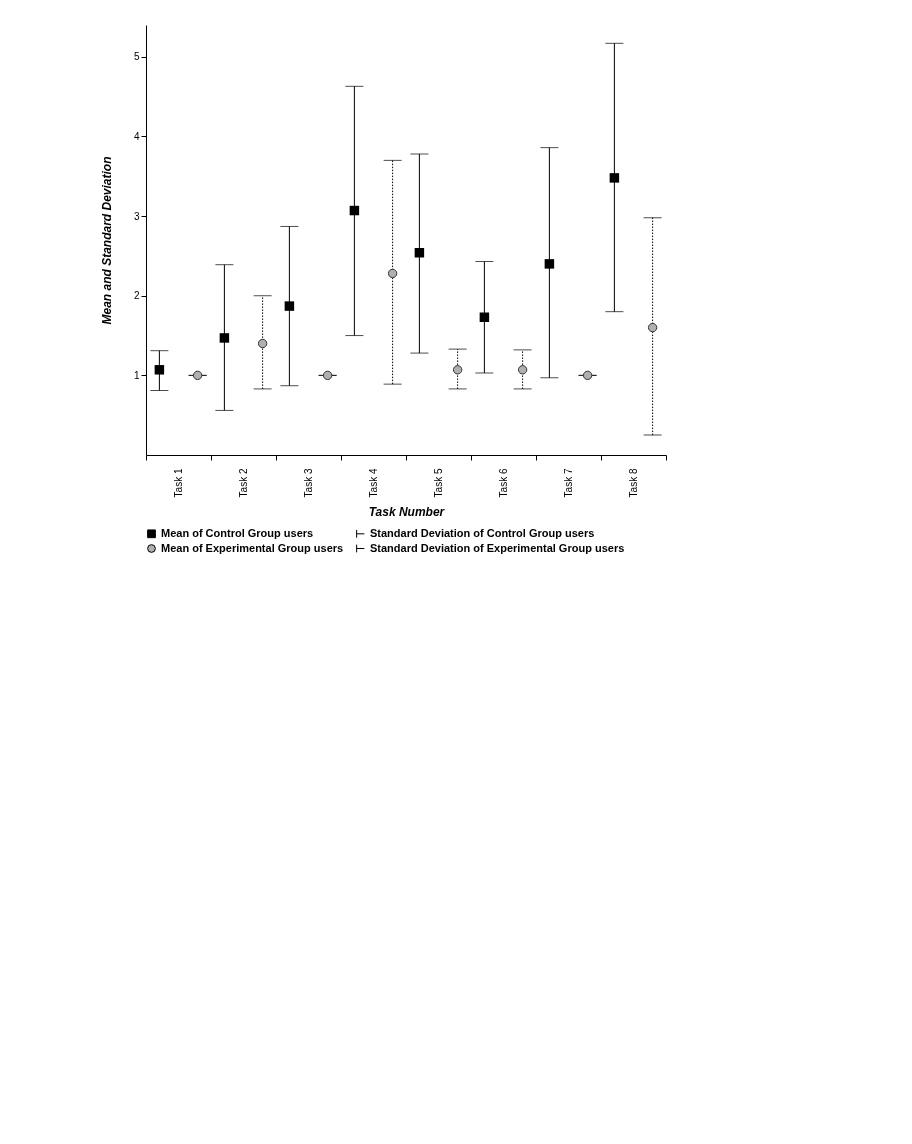  I want to click on y-axis-title: Mean and Standard Deviation, so click(106, 240).